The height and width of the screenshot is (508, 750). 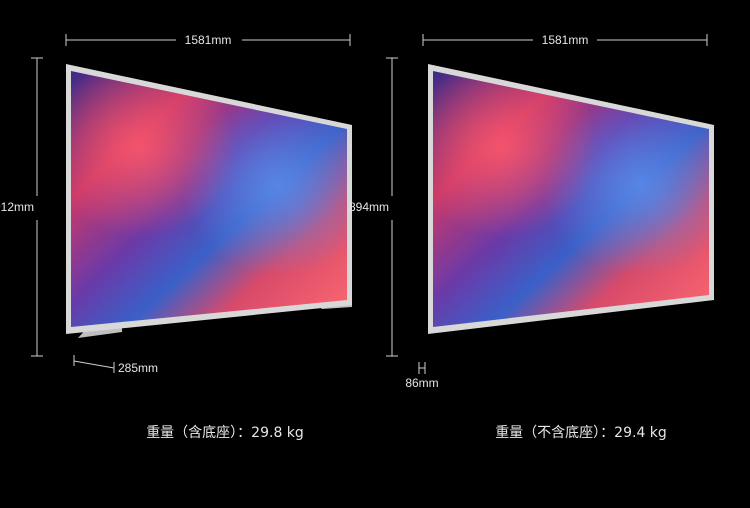 I want to click on depth-label: 285mm, so click(x=138, y=368).